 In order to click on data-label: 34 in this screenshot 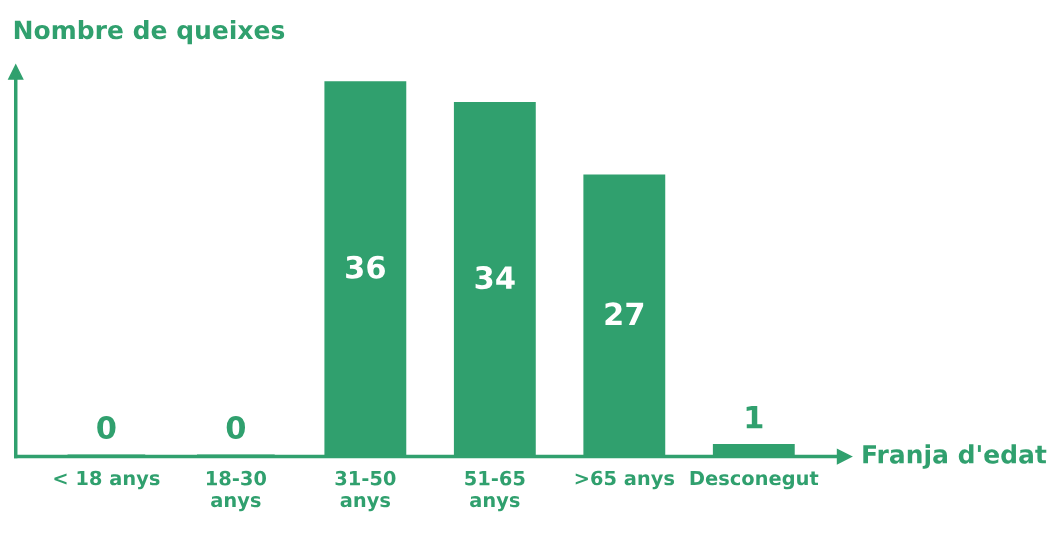, I will do `click(495, 278)`.